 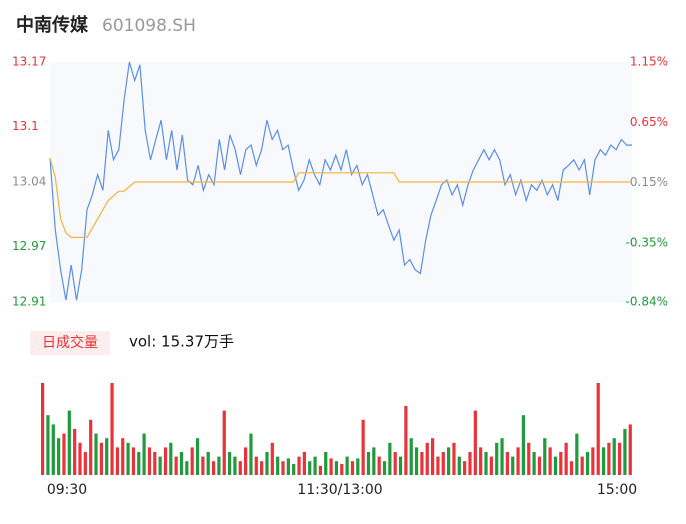 What do you see at coordinates (339, 490) in the screenshot?
I see `x-tick-label: 11:30/13:00` at bounding box center [339, 490].